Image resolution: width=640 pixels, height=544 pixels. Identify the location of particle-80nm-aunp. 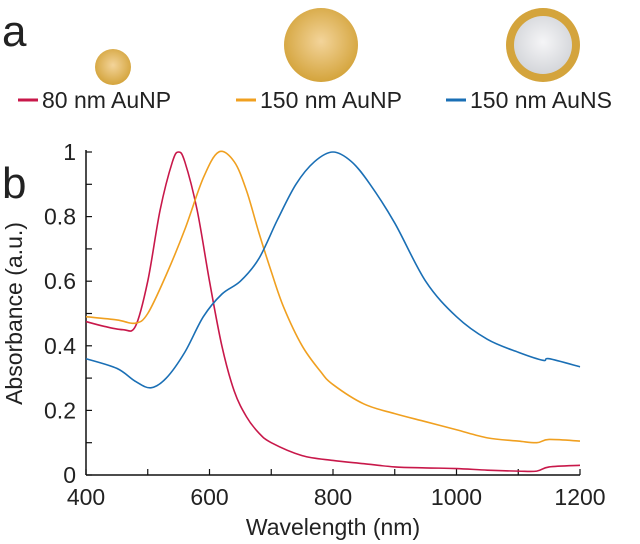
(113, 67).